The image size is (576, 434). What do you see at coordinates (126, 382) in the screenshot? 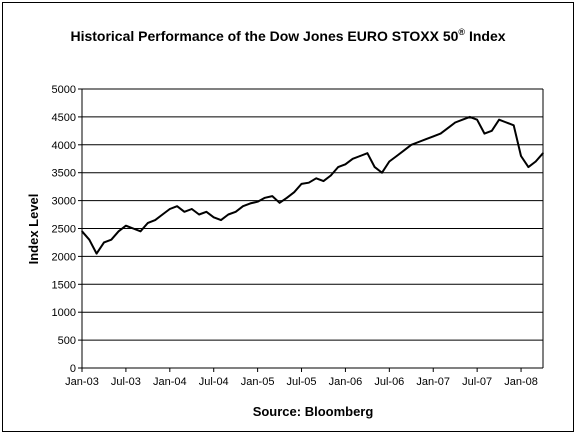
I see `x-tick-label: Jul-03` at bounding box center [126, 382].